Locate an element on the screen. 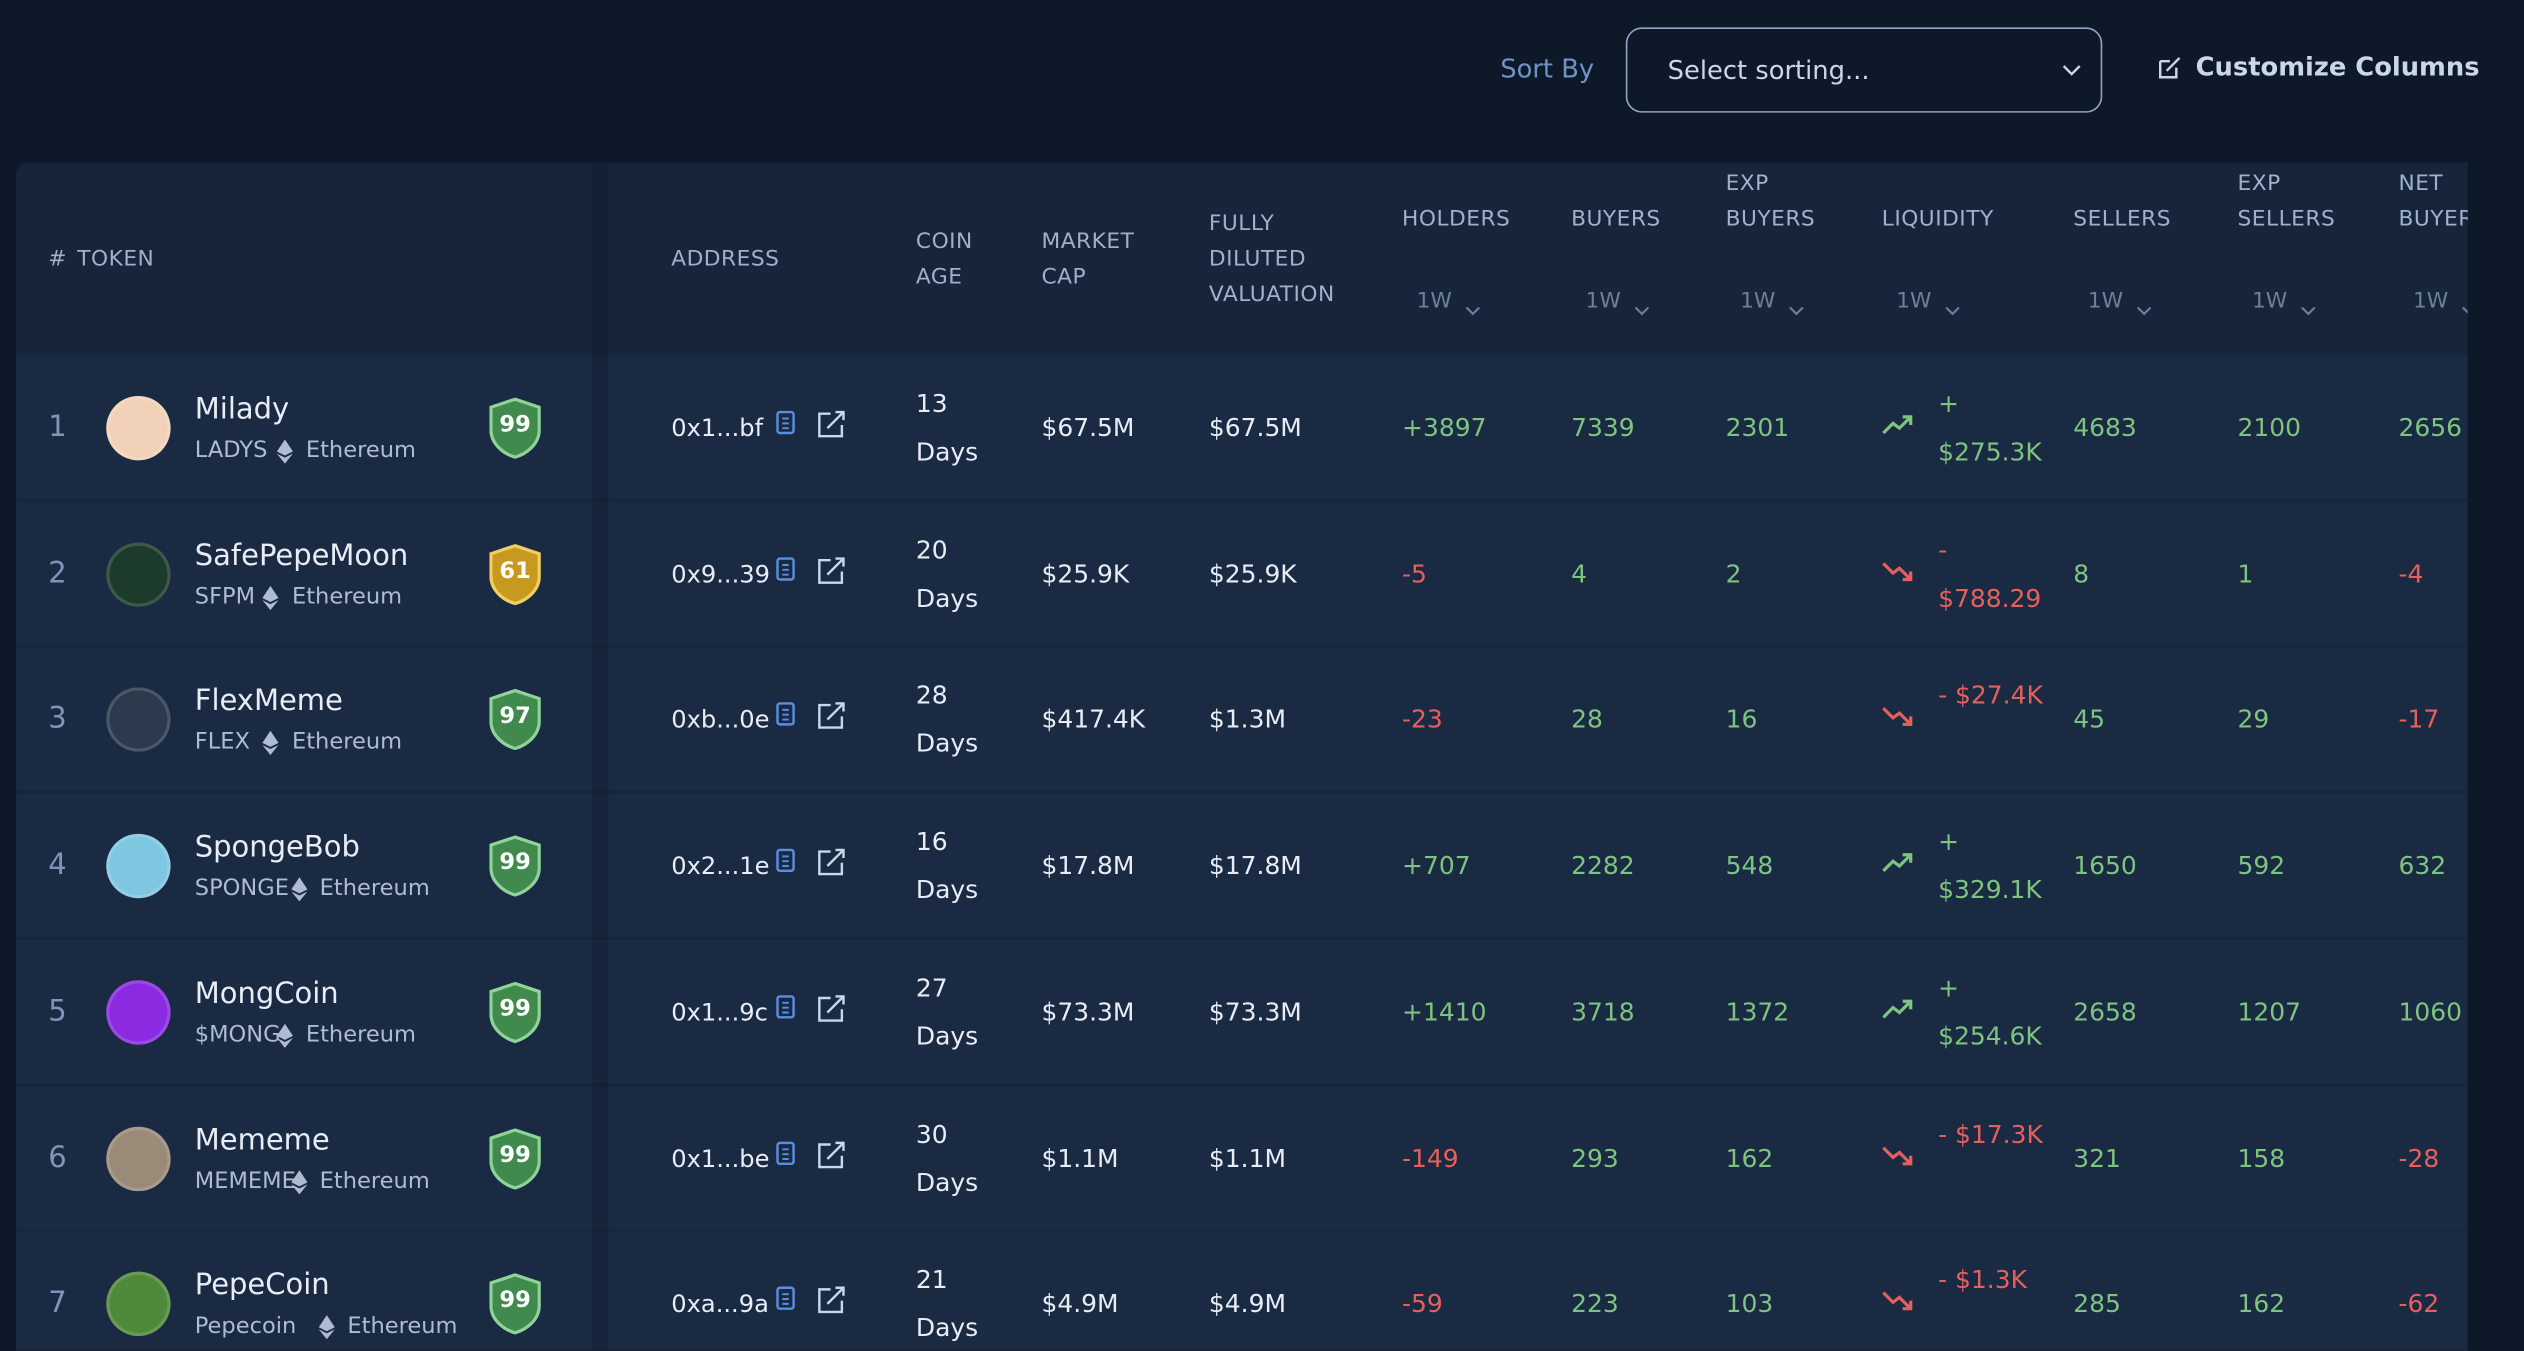  sellers: 285 is located at coordinates (2097, 1304).